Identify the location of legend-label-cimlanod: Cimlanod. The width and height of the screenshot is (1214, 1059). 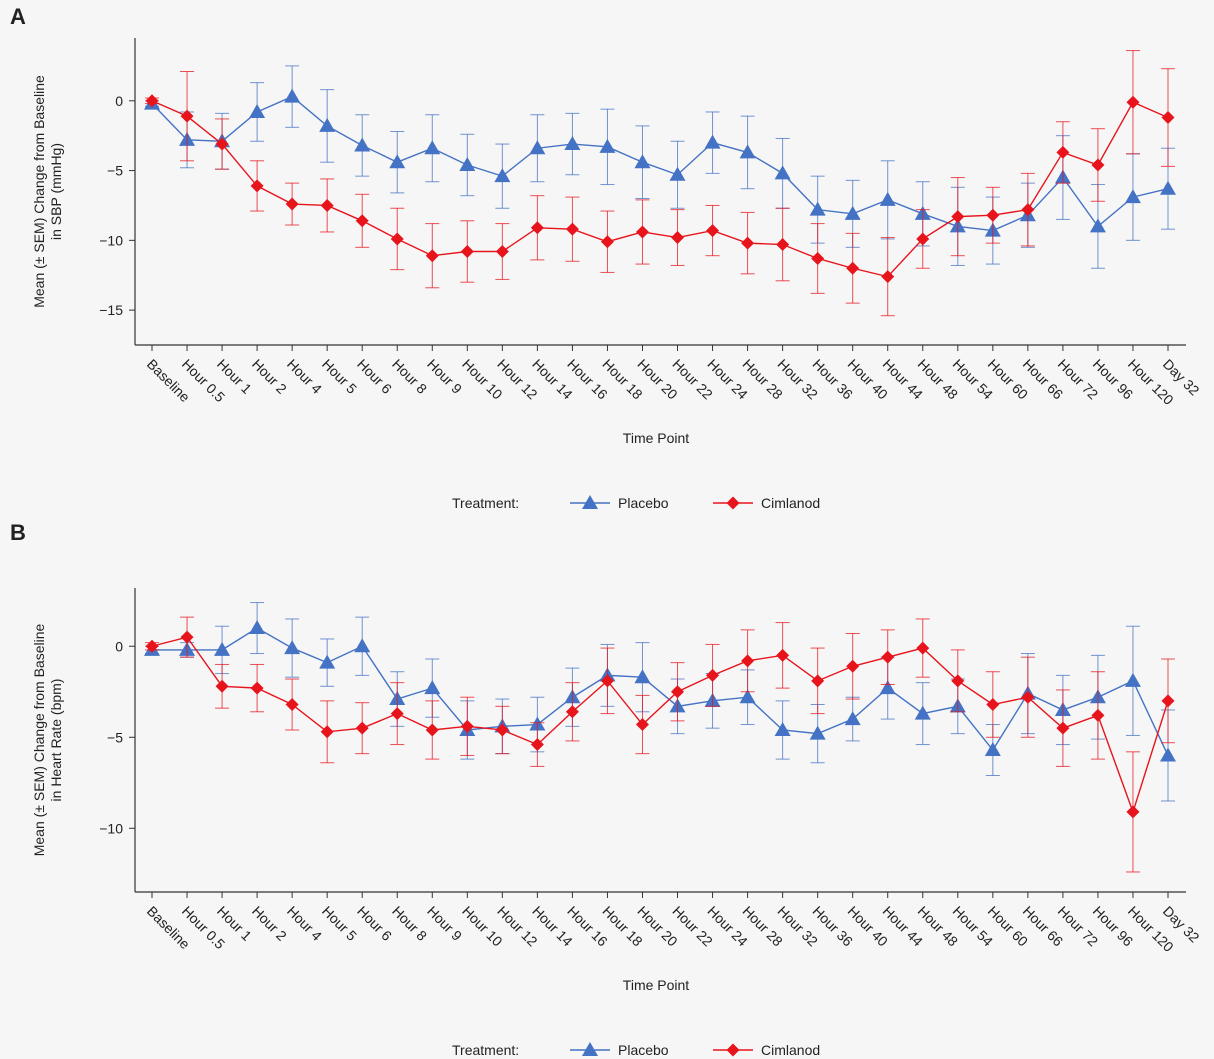
(790, 503).